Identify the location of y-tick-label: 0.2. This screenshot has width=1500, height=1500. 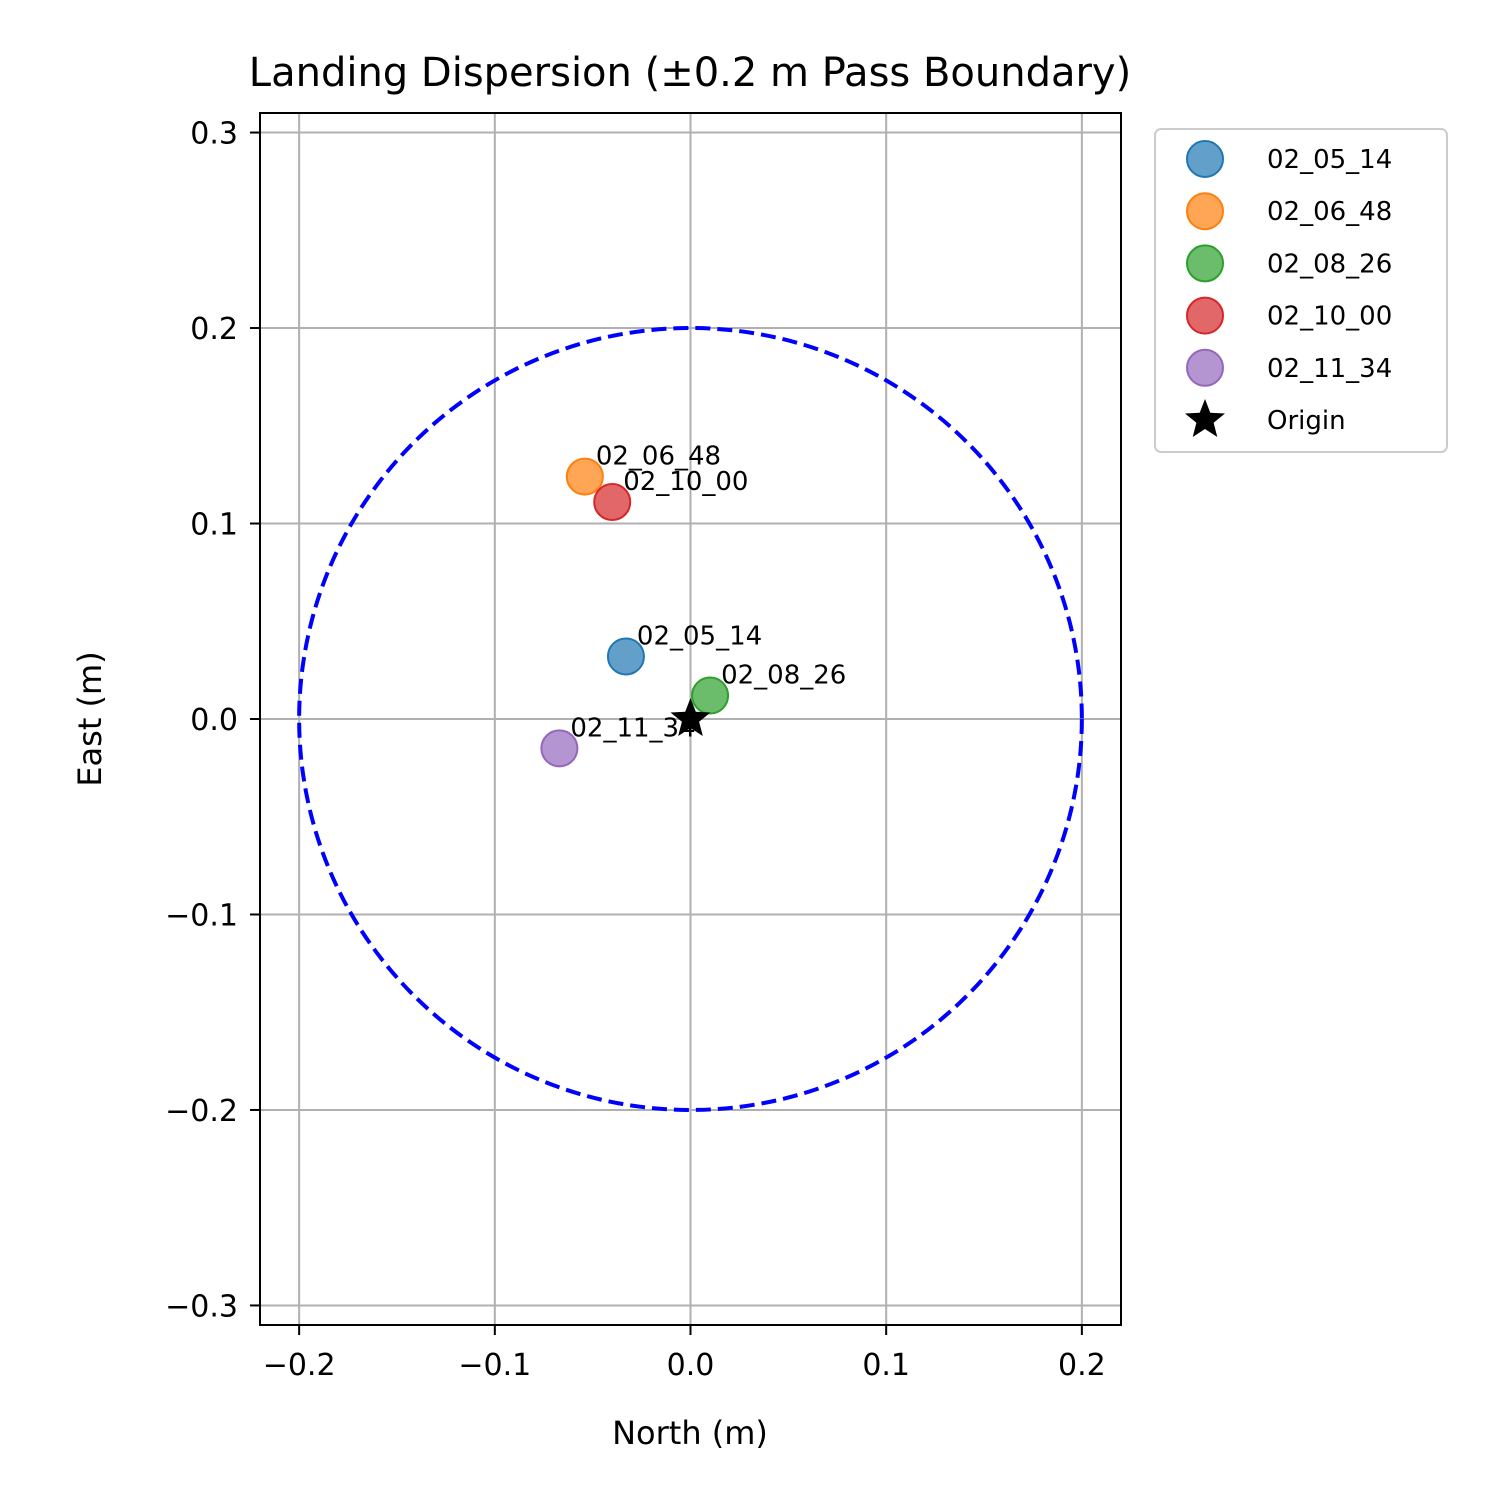
(214, 329).